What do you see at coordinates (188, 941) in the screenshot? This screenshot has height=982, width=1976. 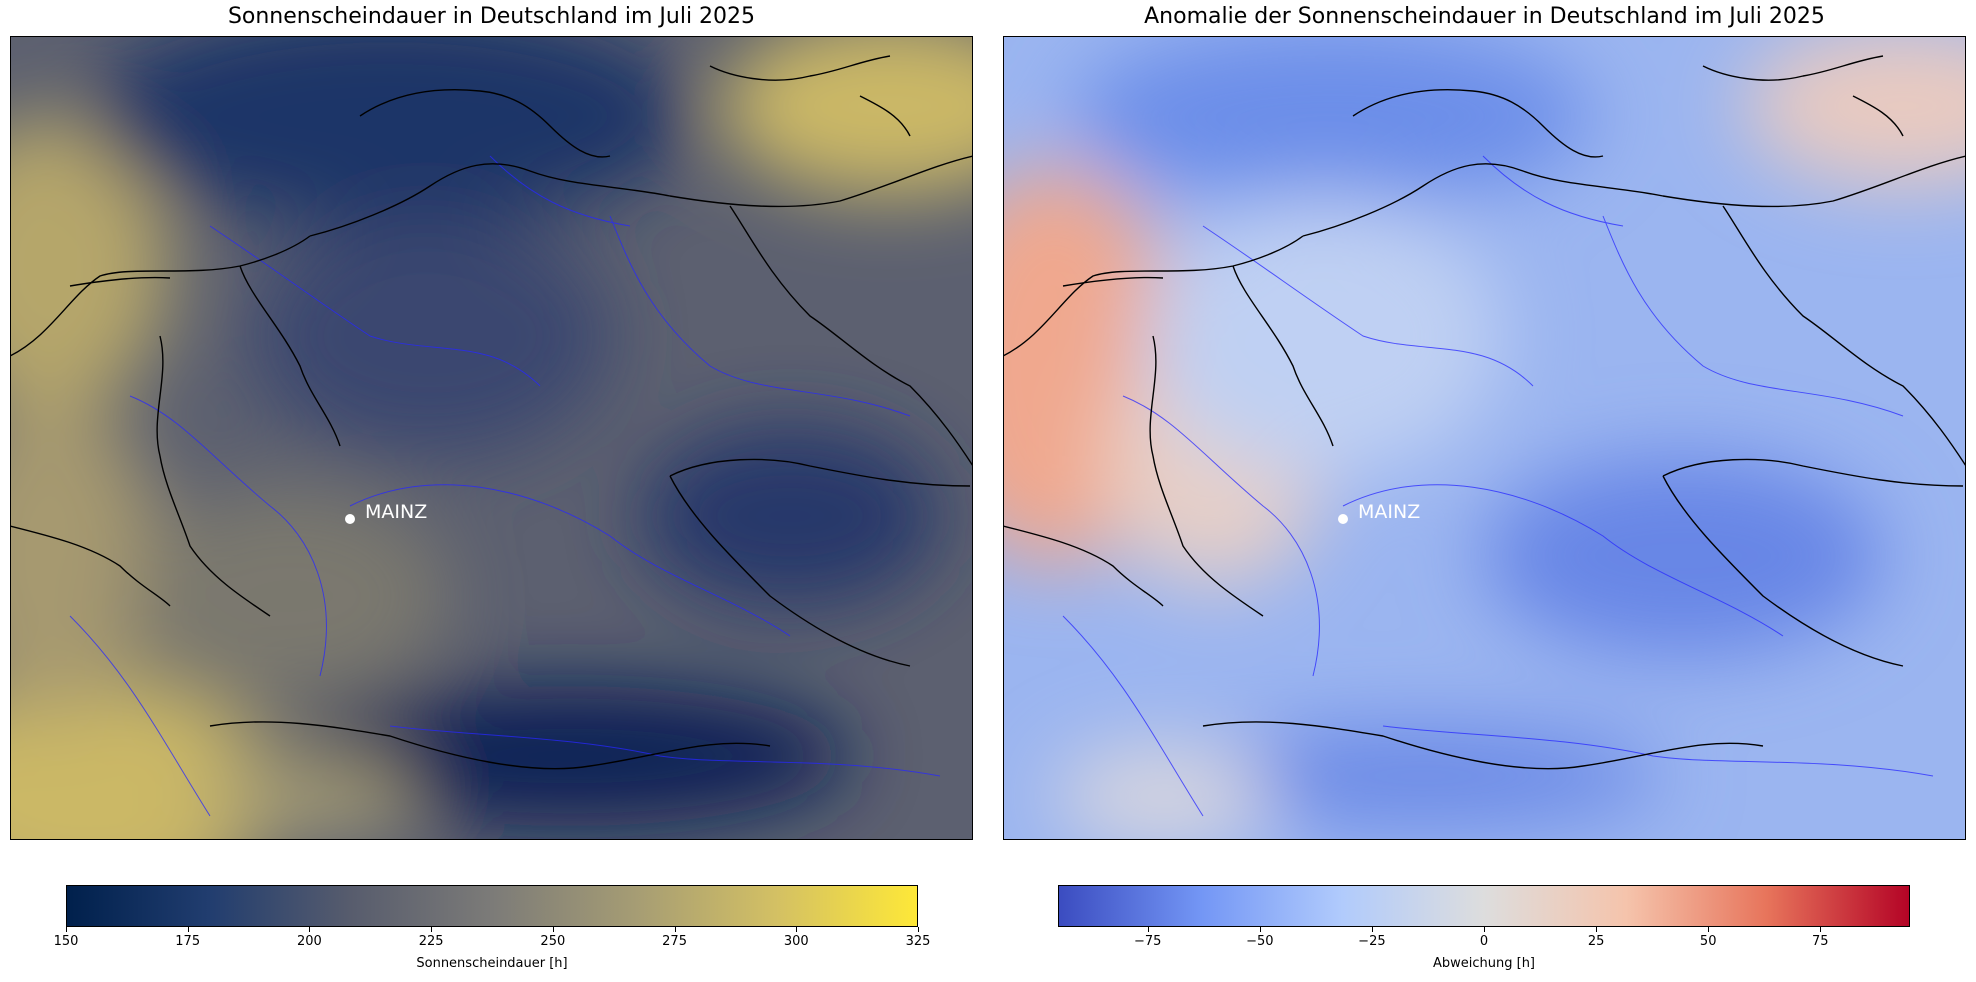 I see `sunshine-colorbar-tick-label: 175` at bounding box center [188, 941].